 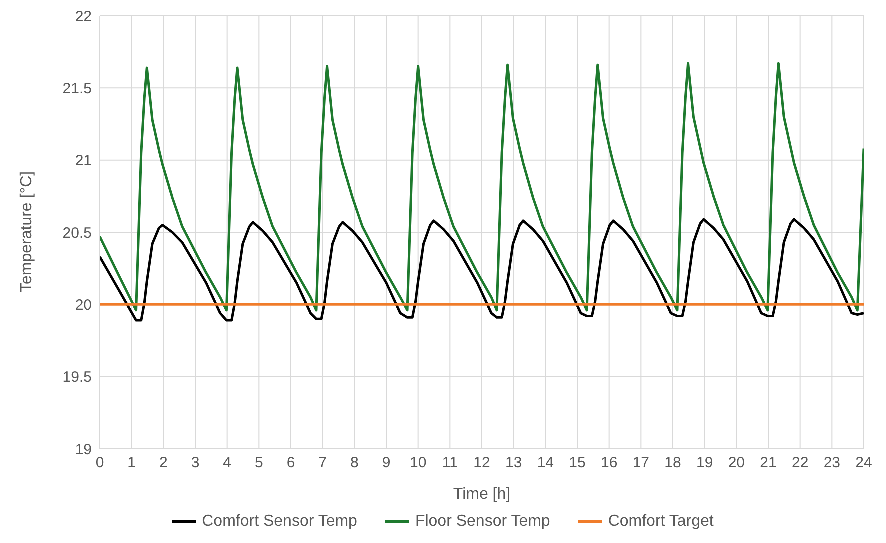 I want to click on x-axis-title: Time [h], so click(x=482, y=494).